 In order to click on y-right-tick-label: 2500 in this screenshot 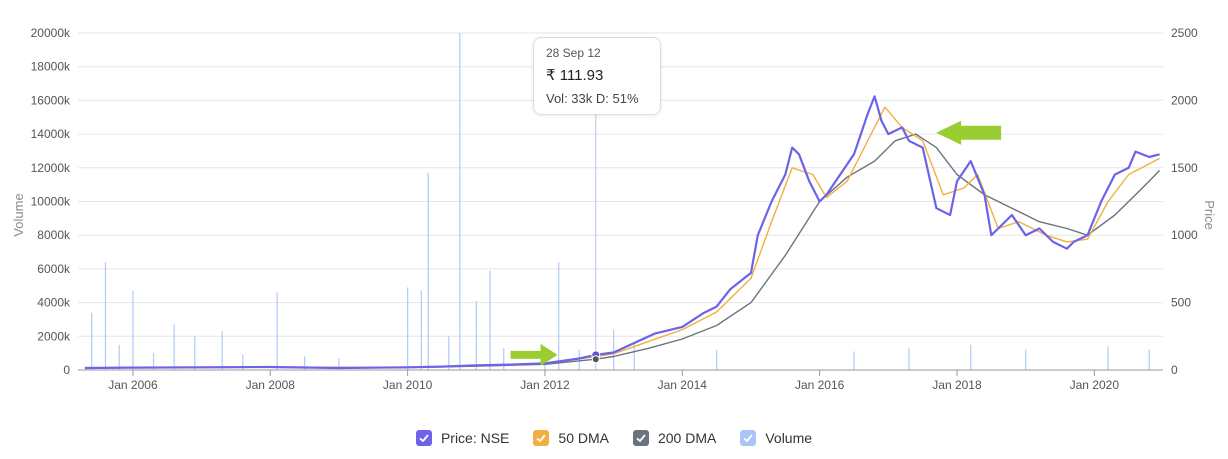, I will do `click(1184, 33)`.